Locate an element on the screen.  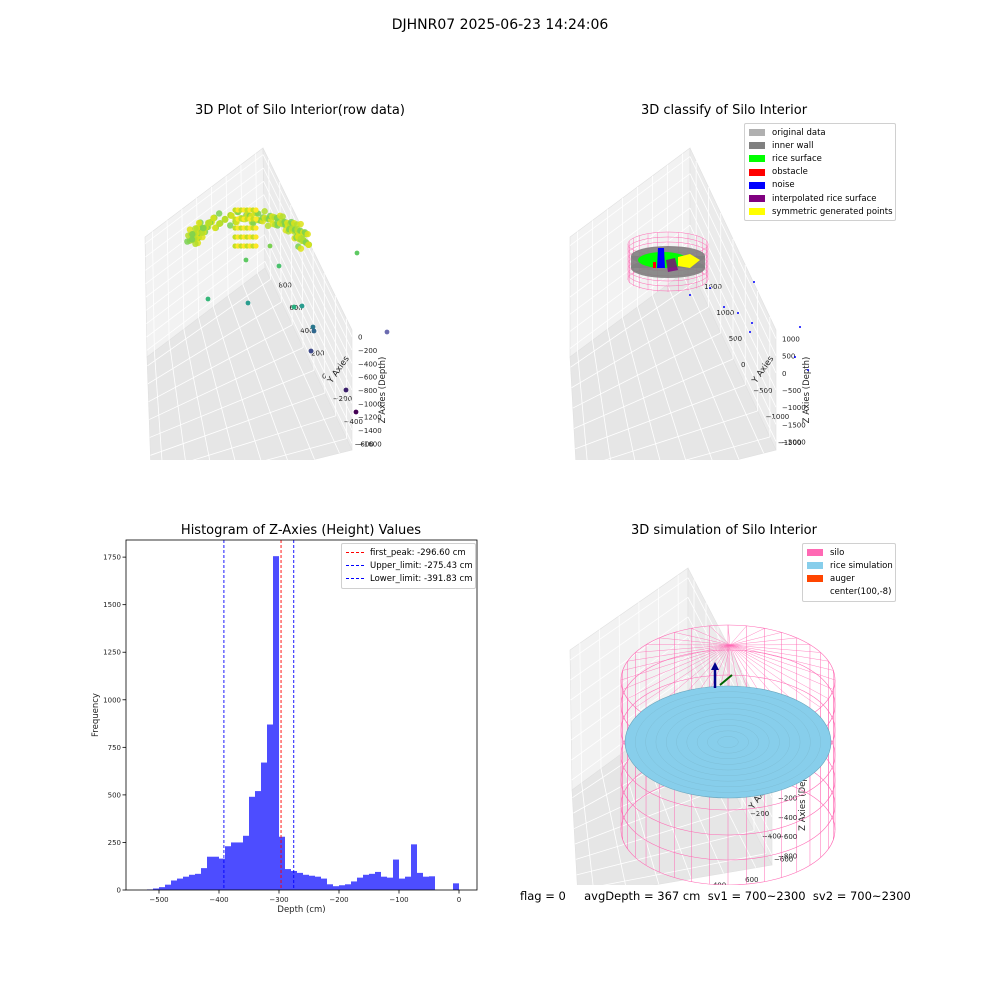
legend-label: symmetric generated points is located at coordinates (832, 211).